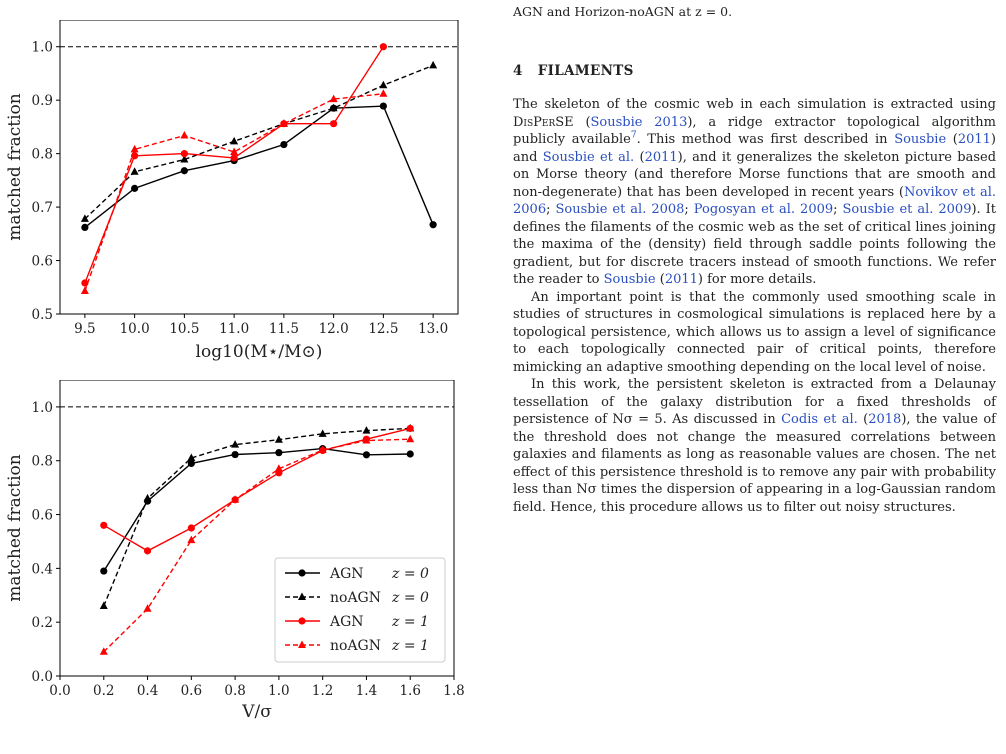 This screenshot has height=754, width=1006. Describe the element at coordinates (42, 623) in the screenshot. I see `y-tick-label: 0.2` at that location.